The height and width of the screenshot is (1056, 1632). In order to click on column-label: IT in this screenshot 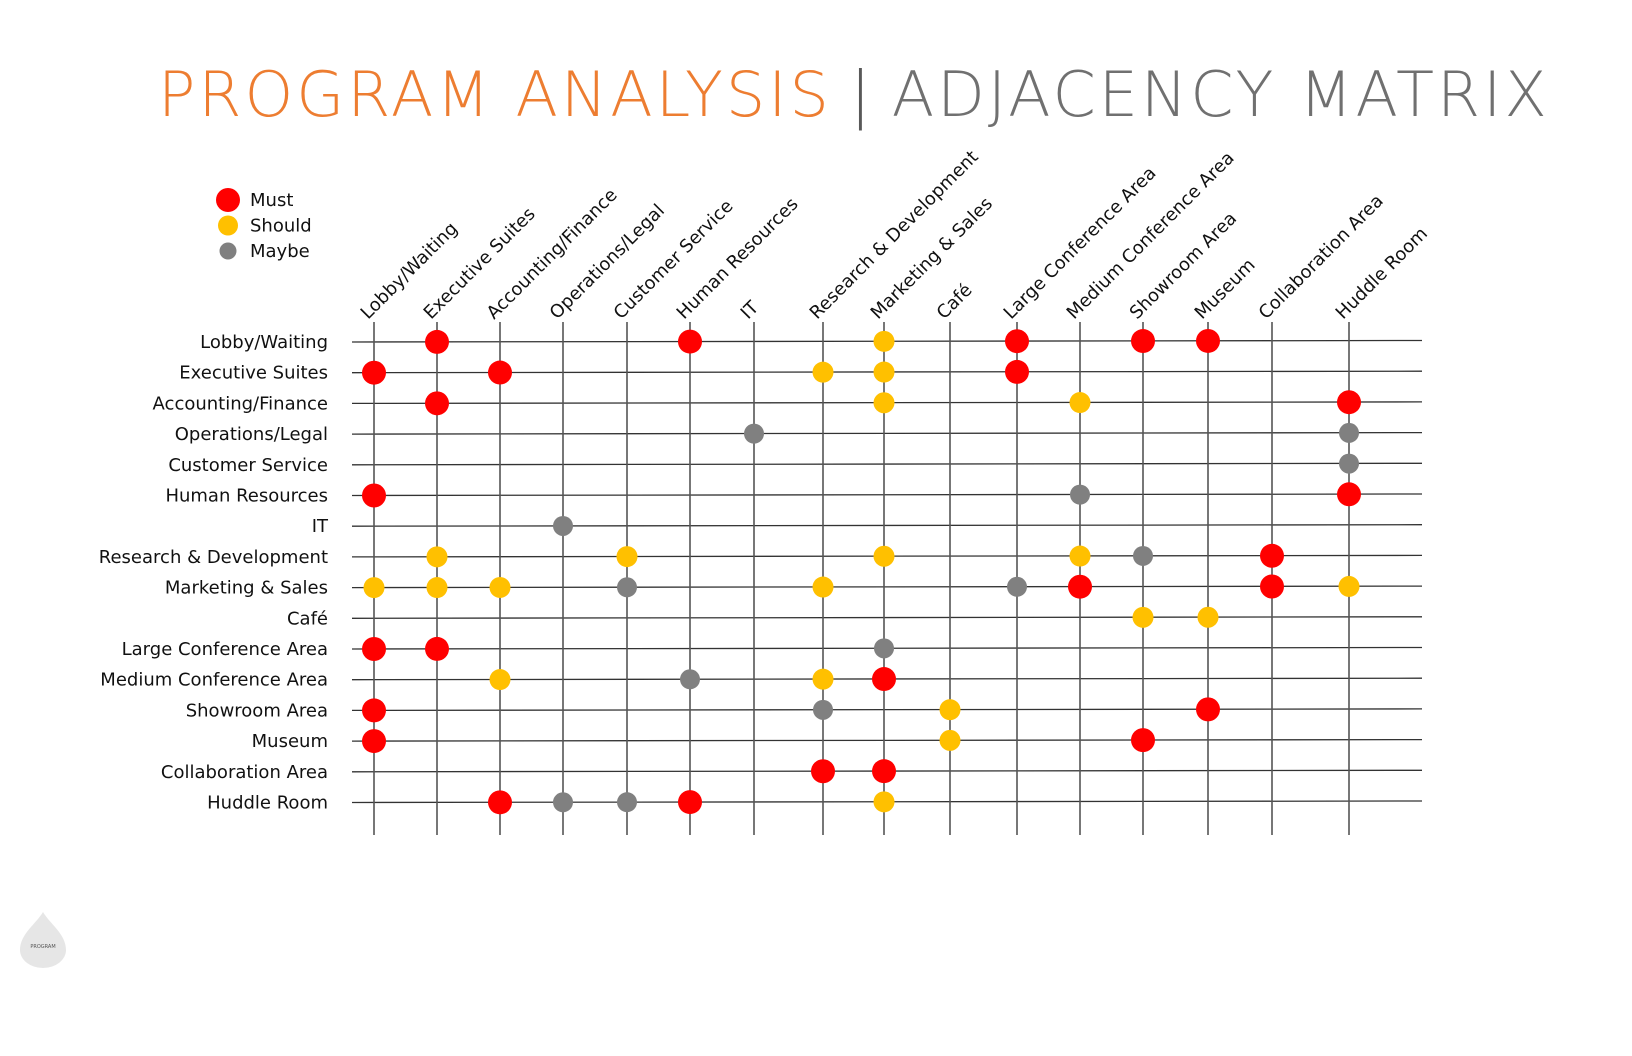, I will do `click(750, 309)`.